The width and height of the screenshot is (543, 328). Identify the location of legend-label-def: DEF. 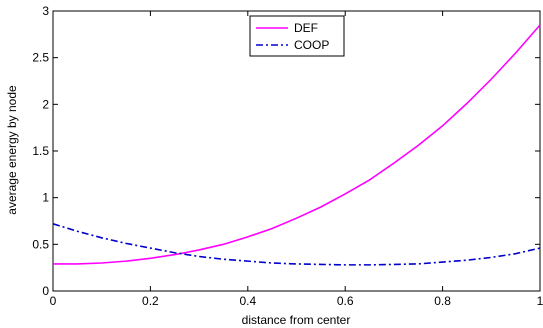
(306, 28).